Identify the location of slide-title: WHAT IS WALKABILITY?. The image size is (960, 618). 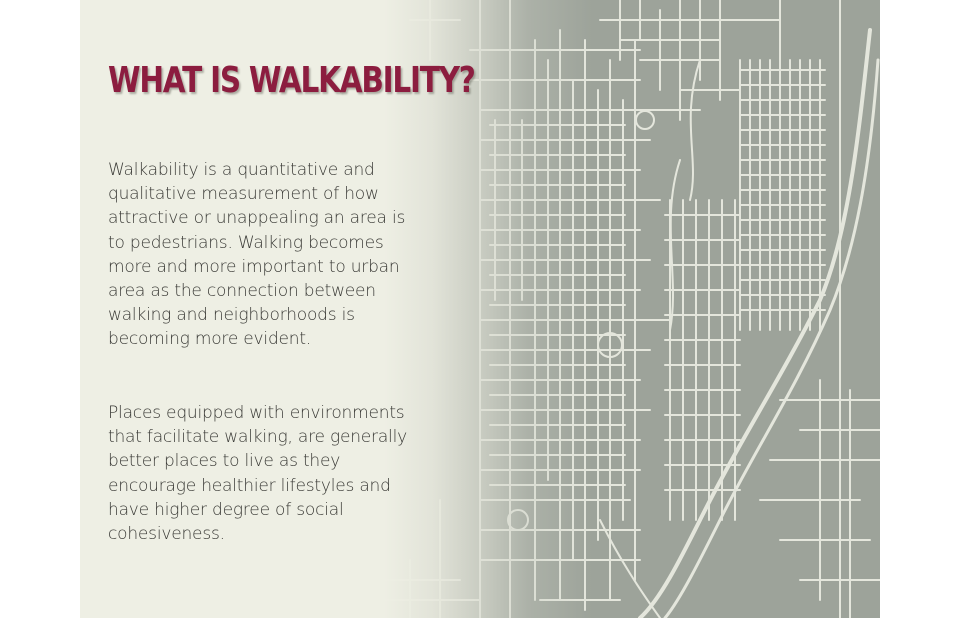
(292, 80).